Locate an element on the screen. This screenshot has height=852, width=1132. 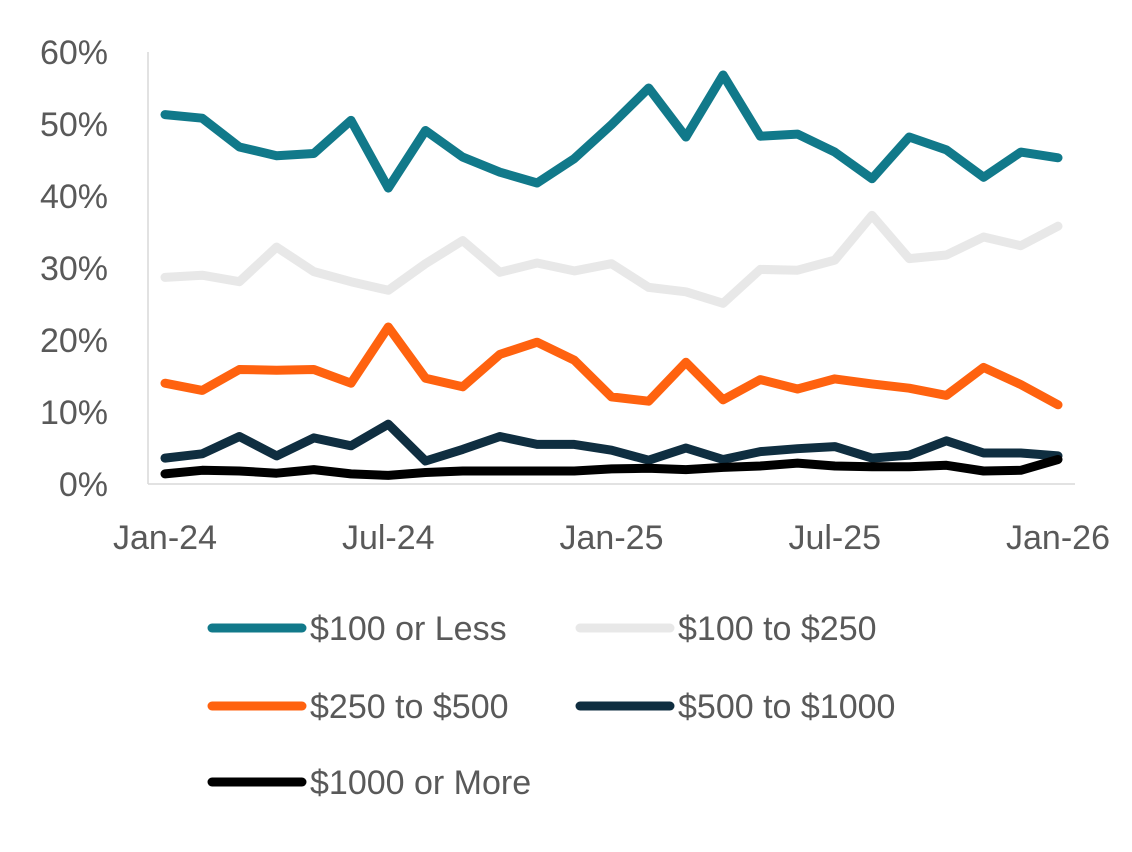
y-tick-label: 10% is located at coordinates (74, 413).